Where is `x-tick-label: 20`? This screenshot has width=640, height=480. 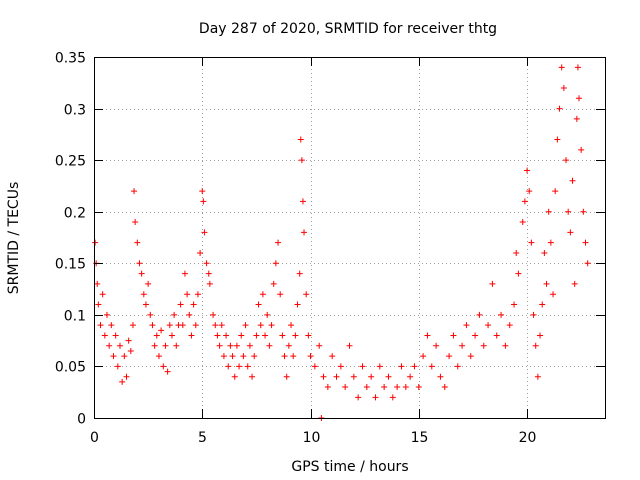
x-tick-label: 20 is located at coordinates (528, 438).